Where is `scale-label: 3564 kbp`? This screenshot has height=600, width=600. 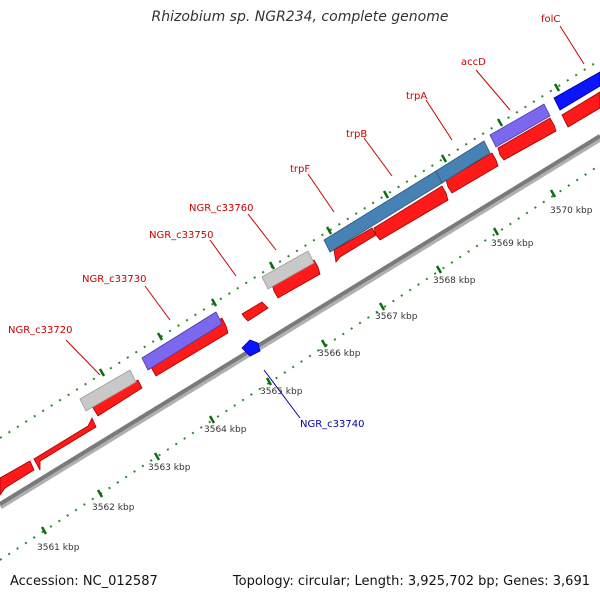 scale-label: 3564 kbp is located at coordinates (225, 430).